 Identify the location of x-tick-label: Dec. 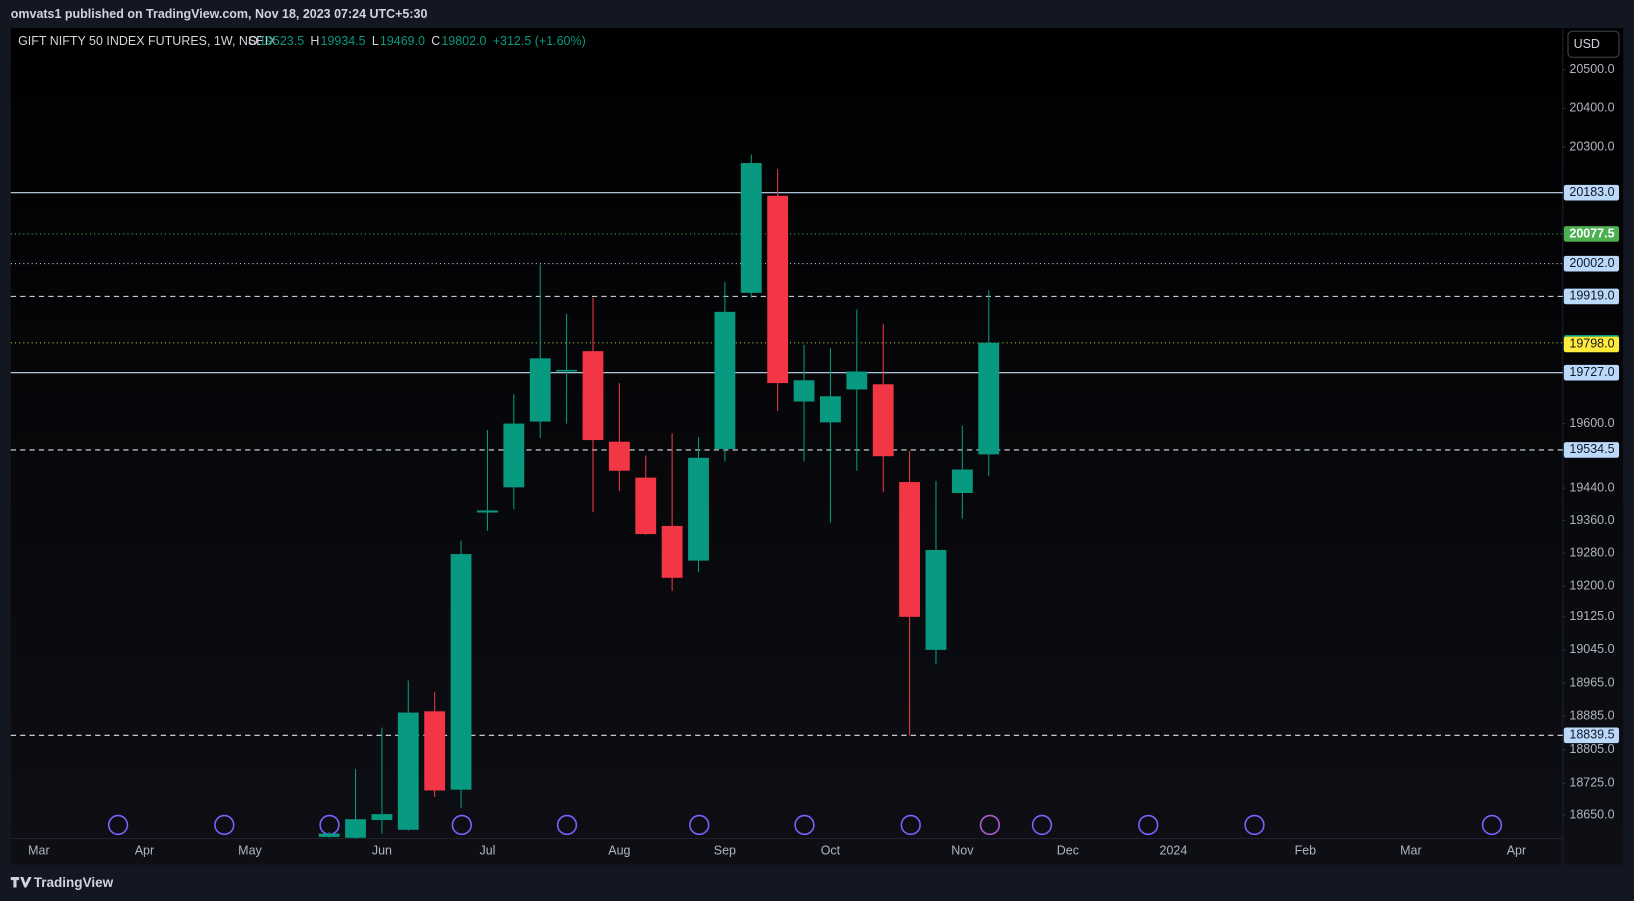
(1068, 850).